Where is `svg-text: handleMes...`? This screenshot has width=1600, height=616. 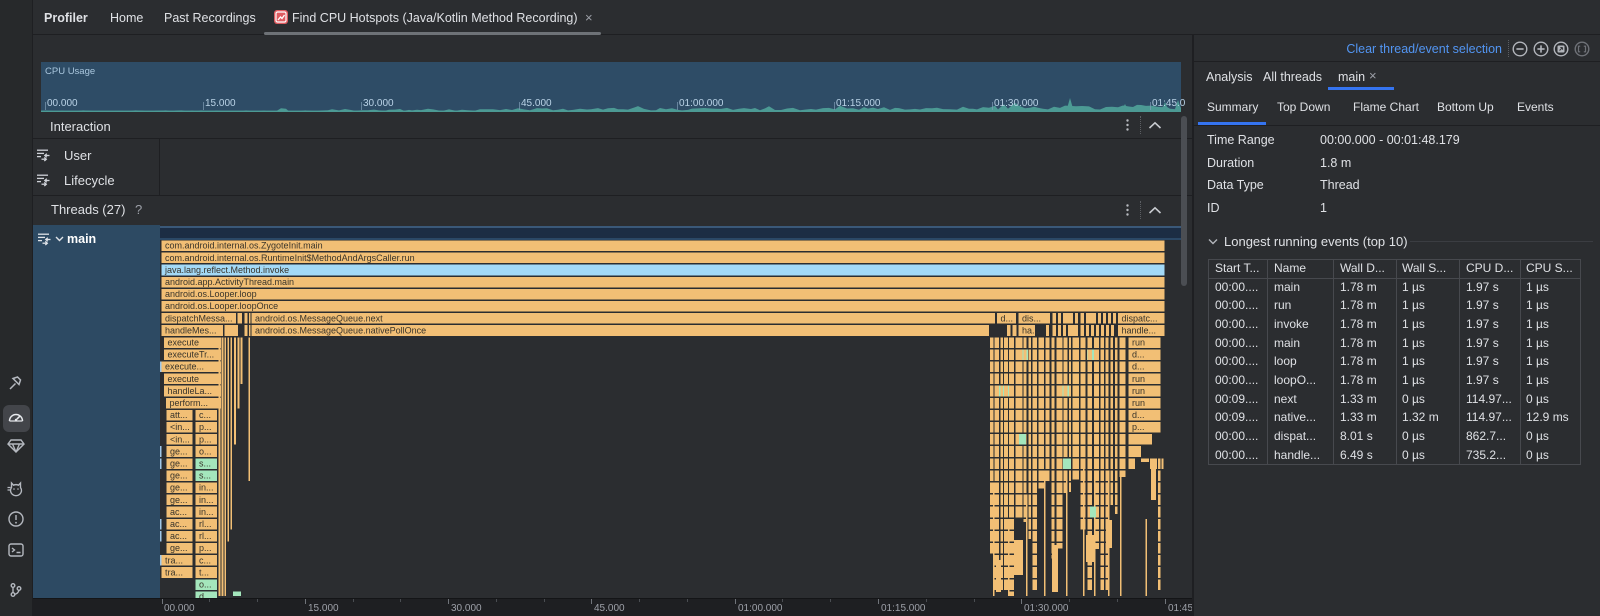 svg-text: handleMes... is located at coordinates (191, 330).